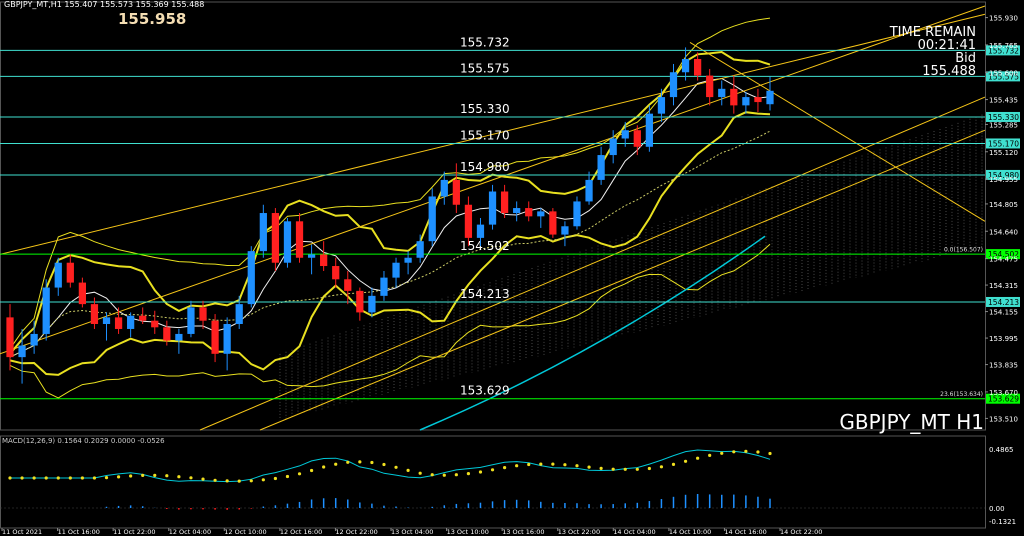 The image size is (1024, 536). I want to click on y-tick-label: 153.835, so click(1003, 366).